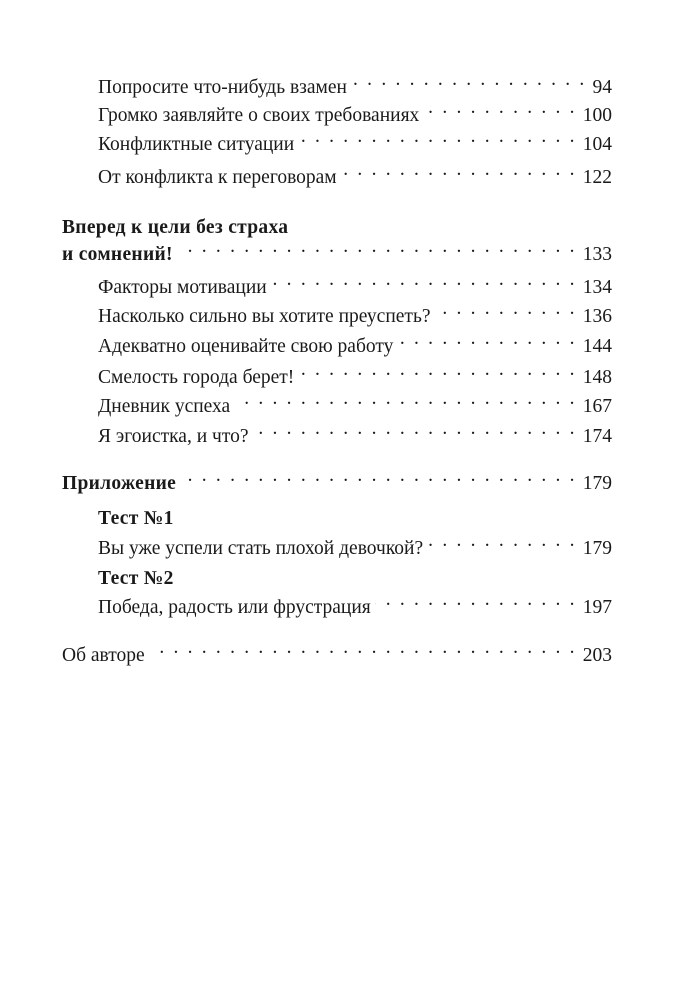 The width and height of the screenshot is (697, 1000). I want to click on toc-entry-page: 94, so click(602, 87).